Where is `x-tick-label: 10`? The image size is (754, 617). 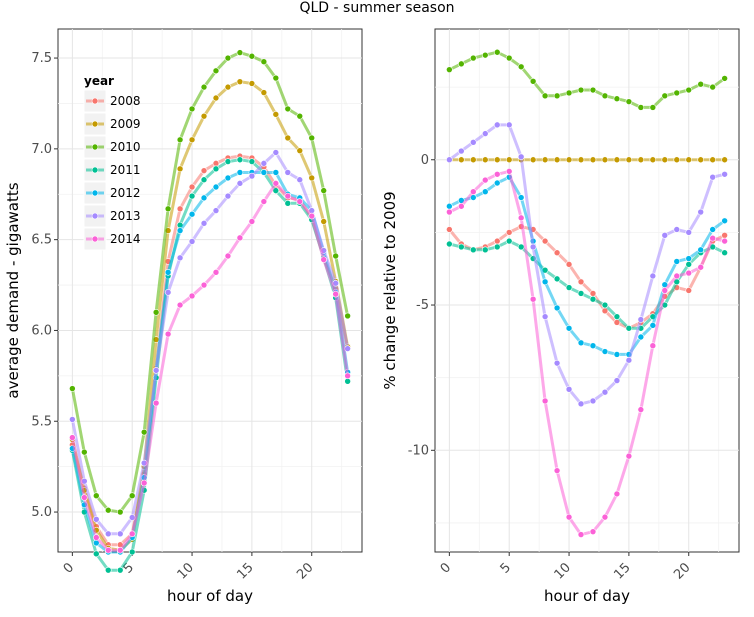 x-tick-label: 10 is located at coordinates (563, 571).